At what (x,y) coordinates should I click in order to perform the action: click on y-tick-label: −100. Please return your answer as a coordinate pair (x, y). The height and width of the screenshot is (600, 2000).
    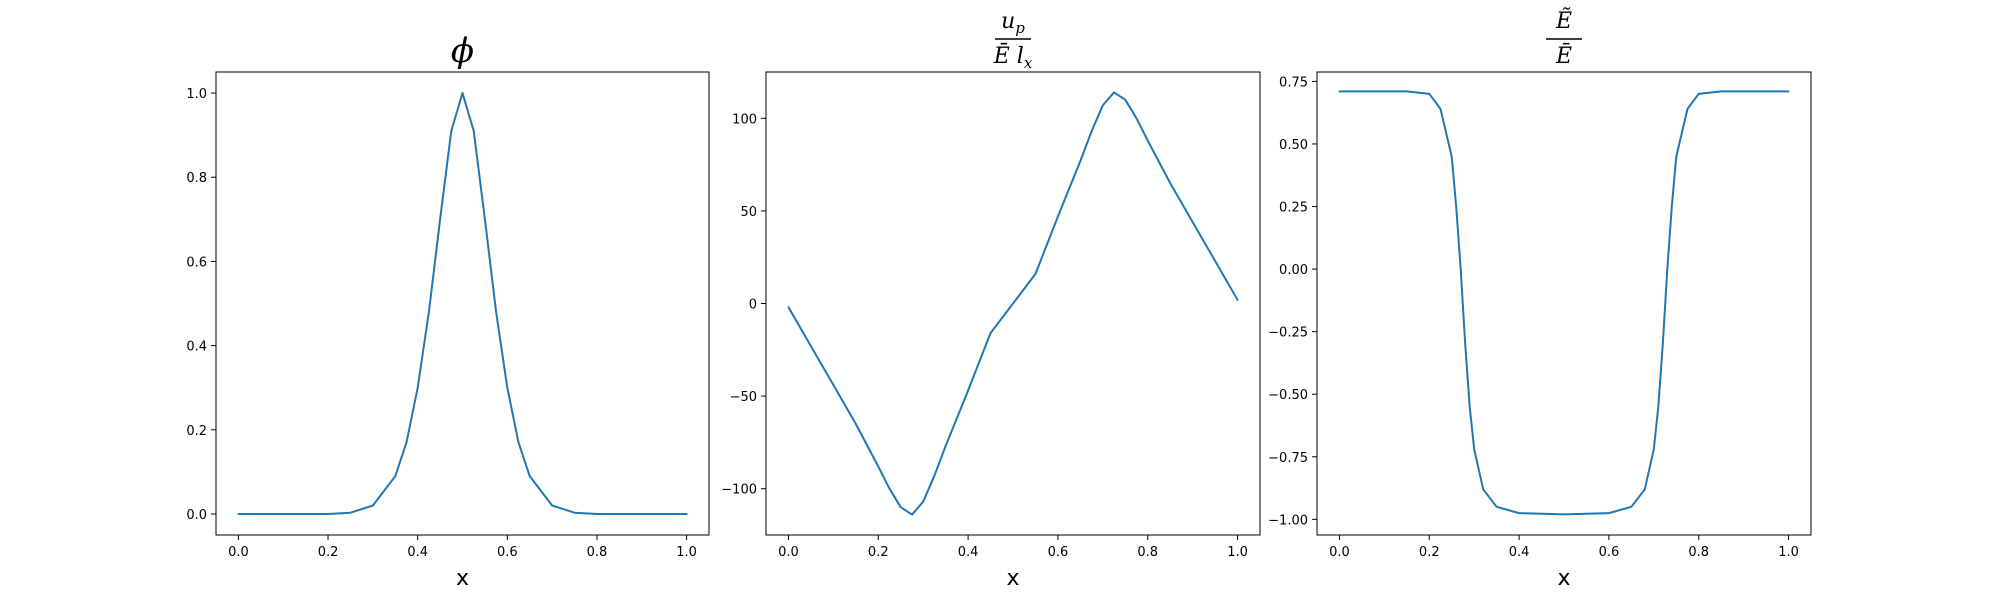
    Looking at the image, I should click on (739, 490).